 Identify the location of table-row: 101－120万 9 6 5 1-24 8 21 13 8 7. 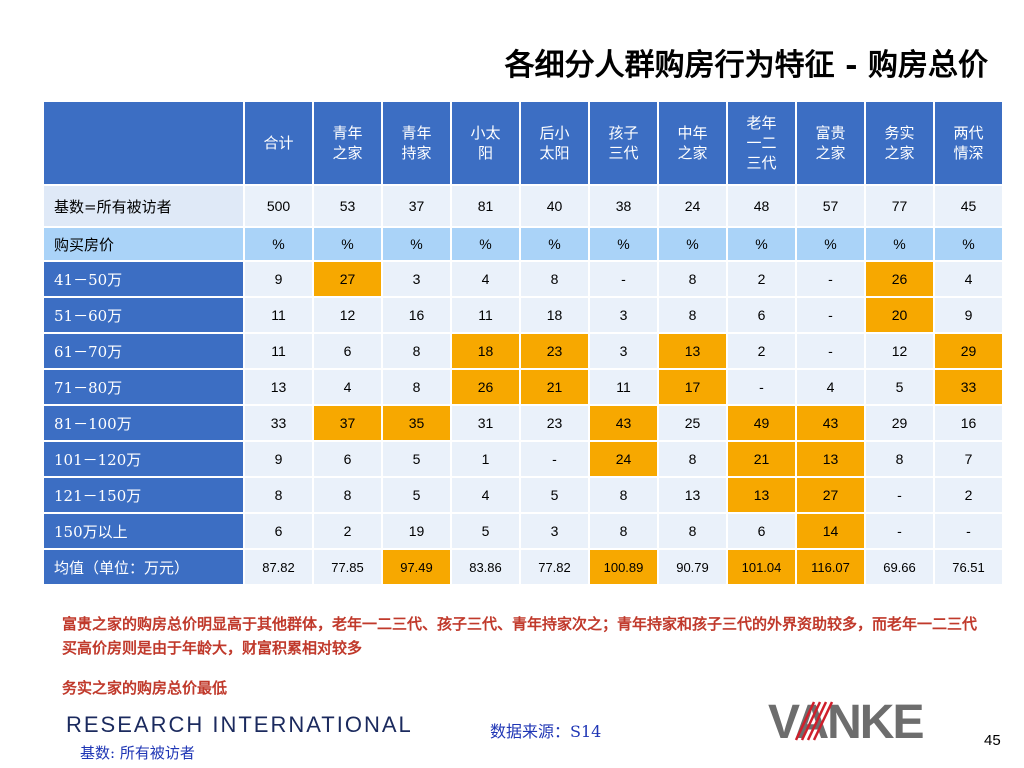
(523, 459).